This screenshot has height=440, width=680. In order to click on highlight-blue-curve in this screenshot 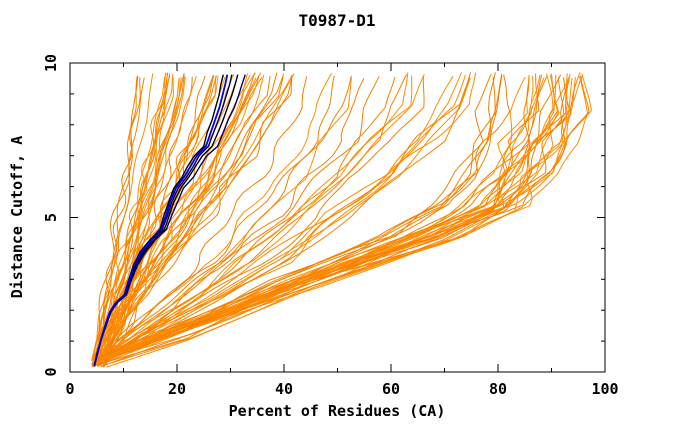, I will do `click(161, 220)`.